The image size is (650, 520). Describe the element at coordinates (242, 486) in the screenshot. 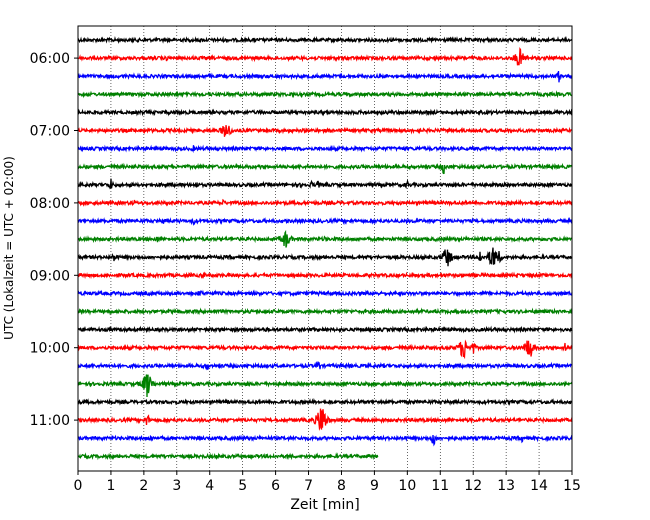

I see `x-tick-label: 5` at that location.